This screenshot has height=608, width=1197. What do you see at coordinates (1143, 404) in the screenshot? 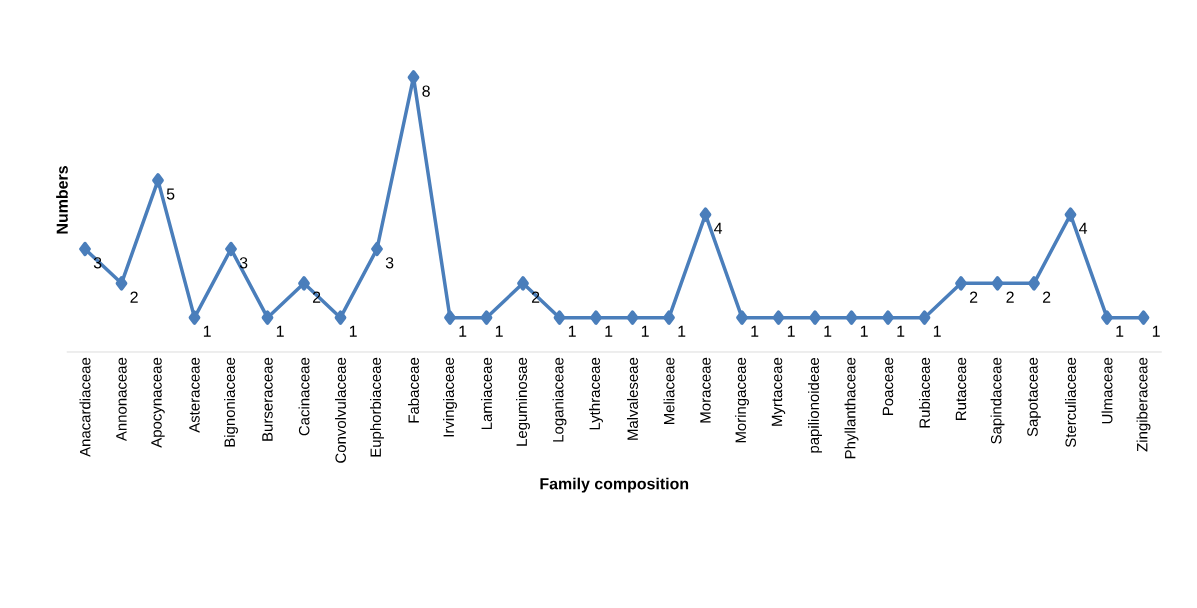
I see `x-tick-label: Zingiberaceae` at bounding box center [1143, 404].